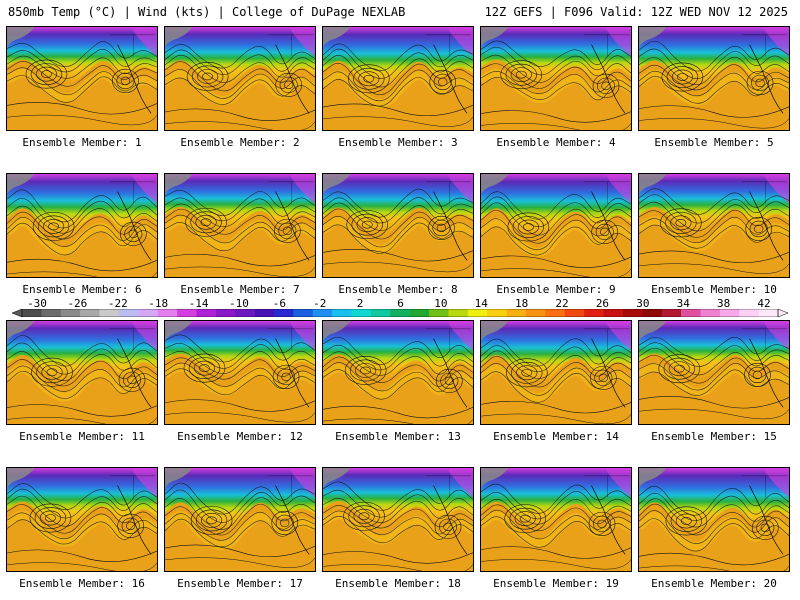  Describe the element at coordinates (77, 303) in the screenshot. I see `colorbar-tick-label: -26` at that location.